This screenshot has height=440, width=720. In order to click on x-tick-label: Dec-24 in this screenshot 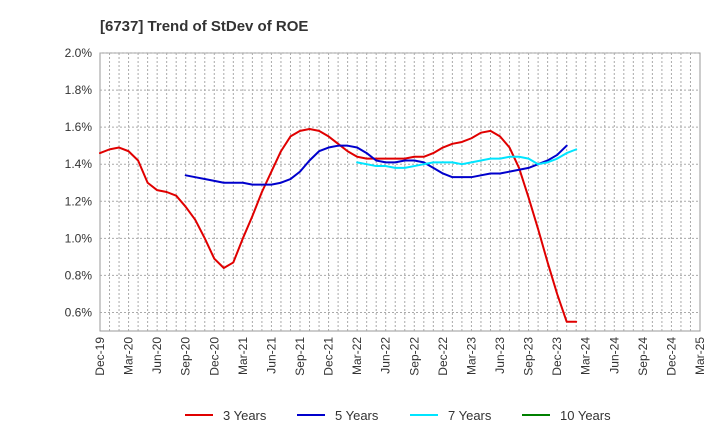, I will do `click(671, 356)`.